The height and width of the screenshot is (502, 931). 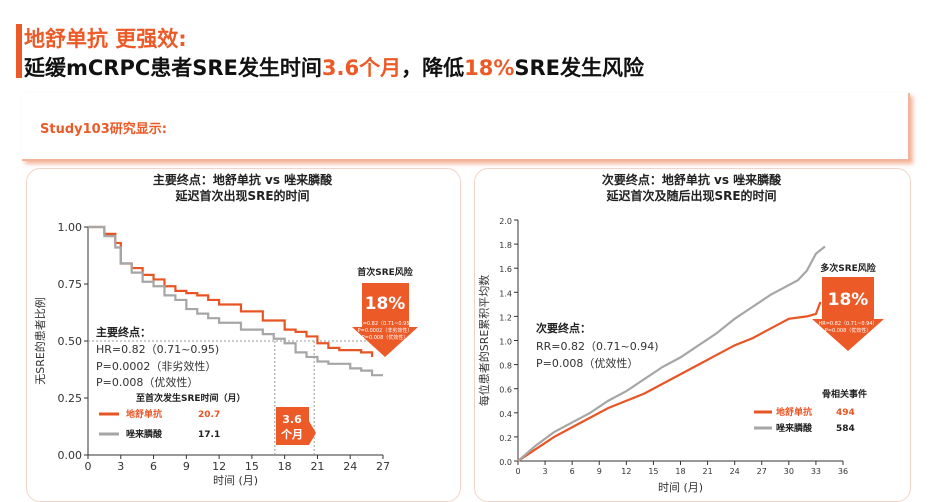 I want to click on delta-unit: 个月, so click(x=291, y=434).